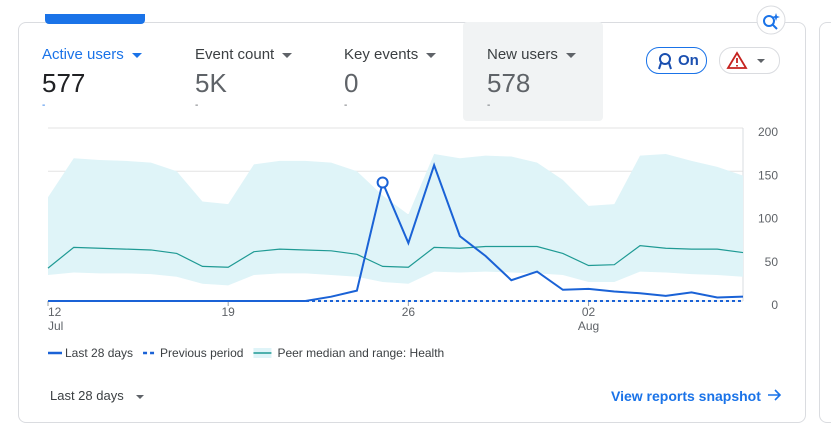  I want to click on insights-button, so click(771, 20).